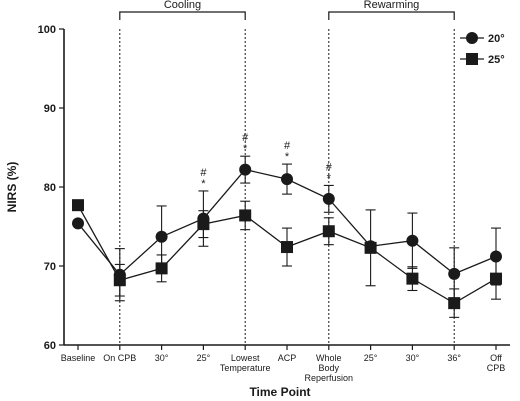  I want to click on x-tick-label-line: Body, so click(329, 368).